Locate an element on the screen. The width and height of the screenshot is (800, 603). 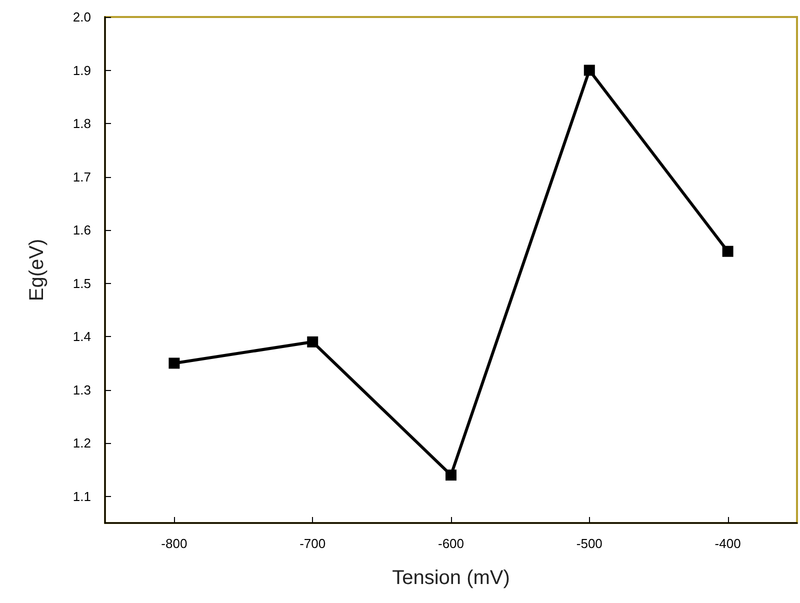
x-tick-label: -700 is located at coordinates (313, 543).